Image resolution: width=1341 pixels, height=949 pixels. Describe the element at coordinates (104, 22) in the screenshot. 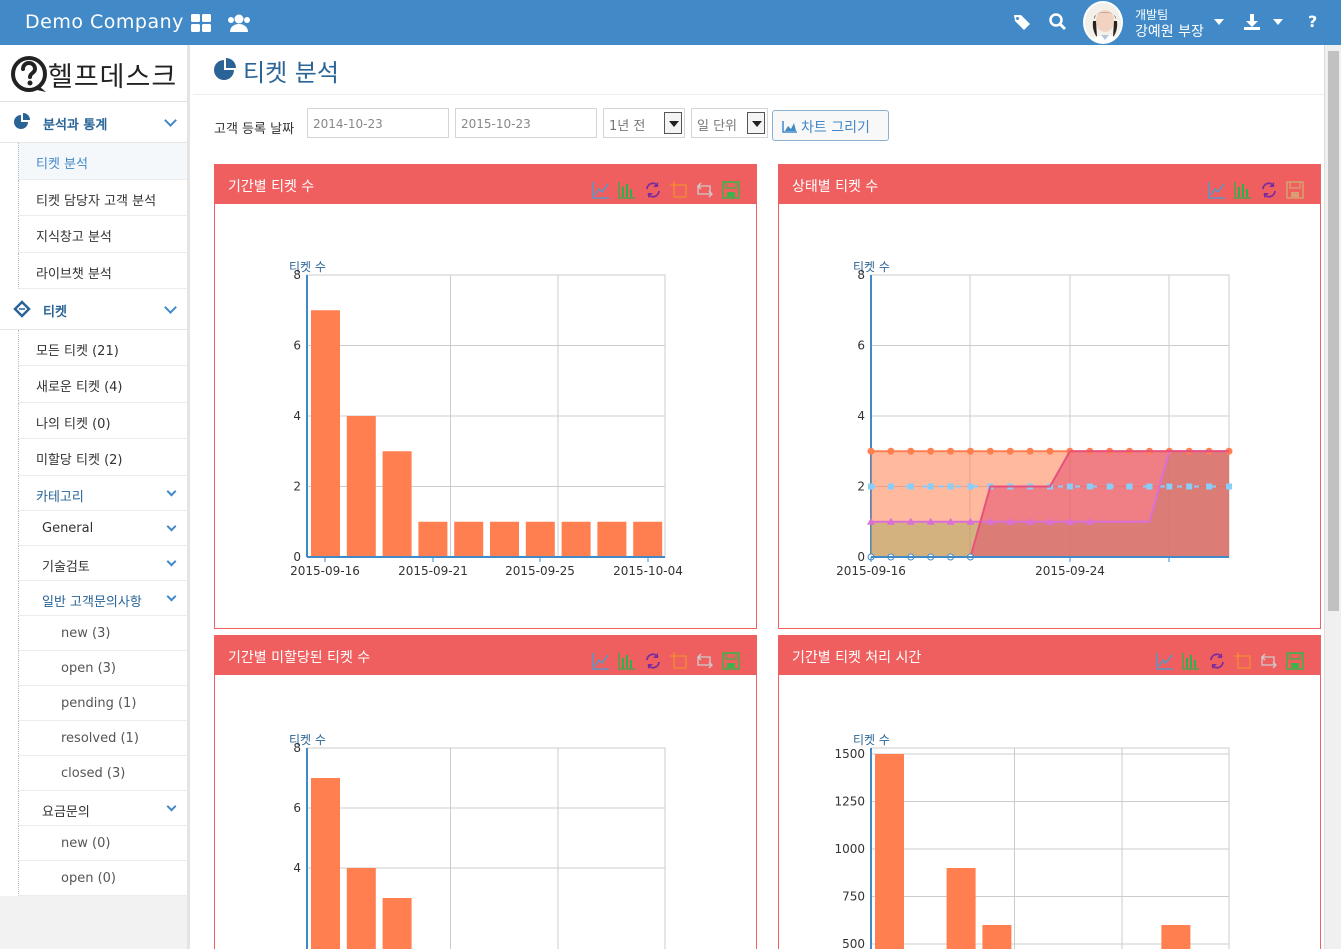

I see `company-brand: Demo Company` at that location.